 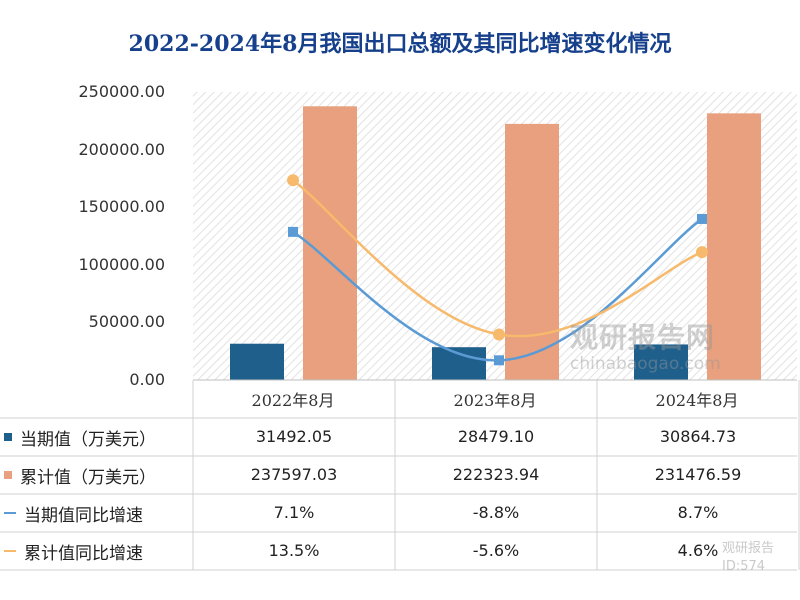 What do you see at coordinates (121, 149) in the screenshot?
I see `y-tick-label: 200000.00` at bounding box center [121, 149].